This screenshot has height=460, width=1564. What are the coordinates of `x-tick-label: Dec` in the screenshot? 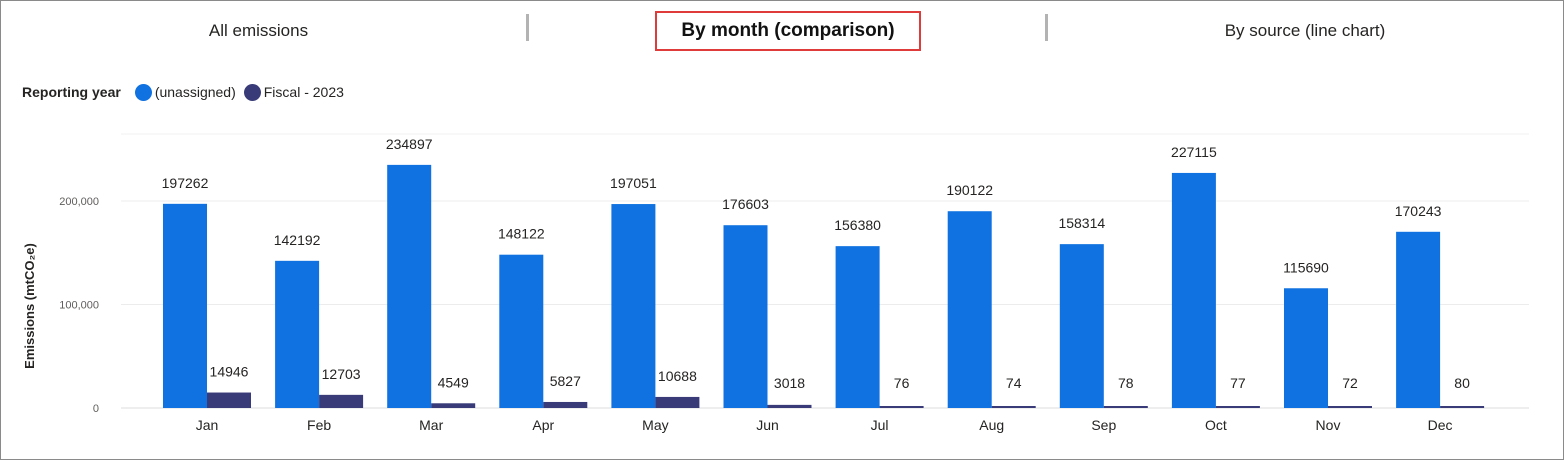 It's located at (1440, 425).